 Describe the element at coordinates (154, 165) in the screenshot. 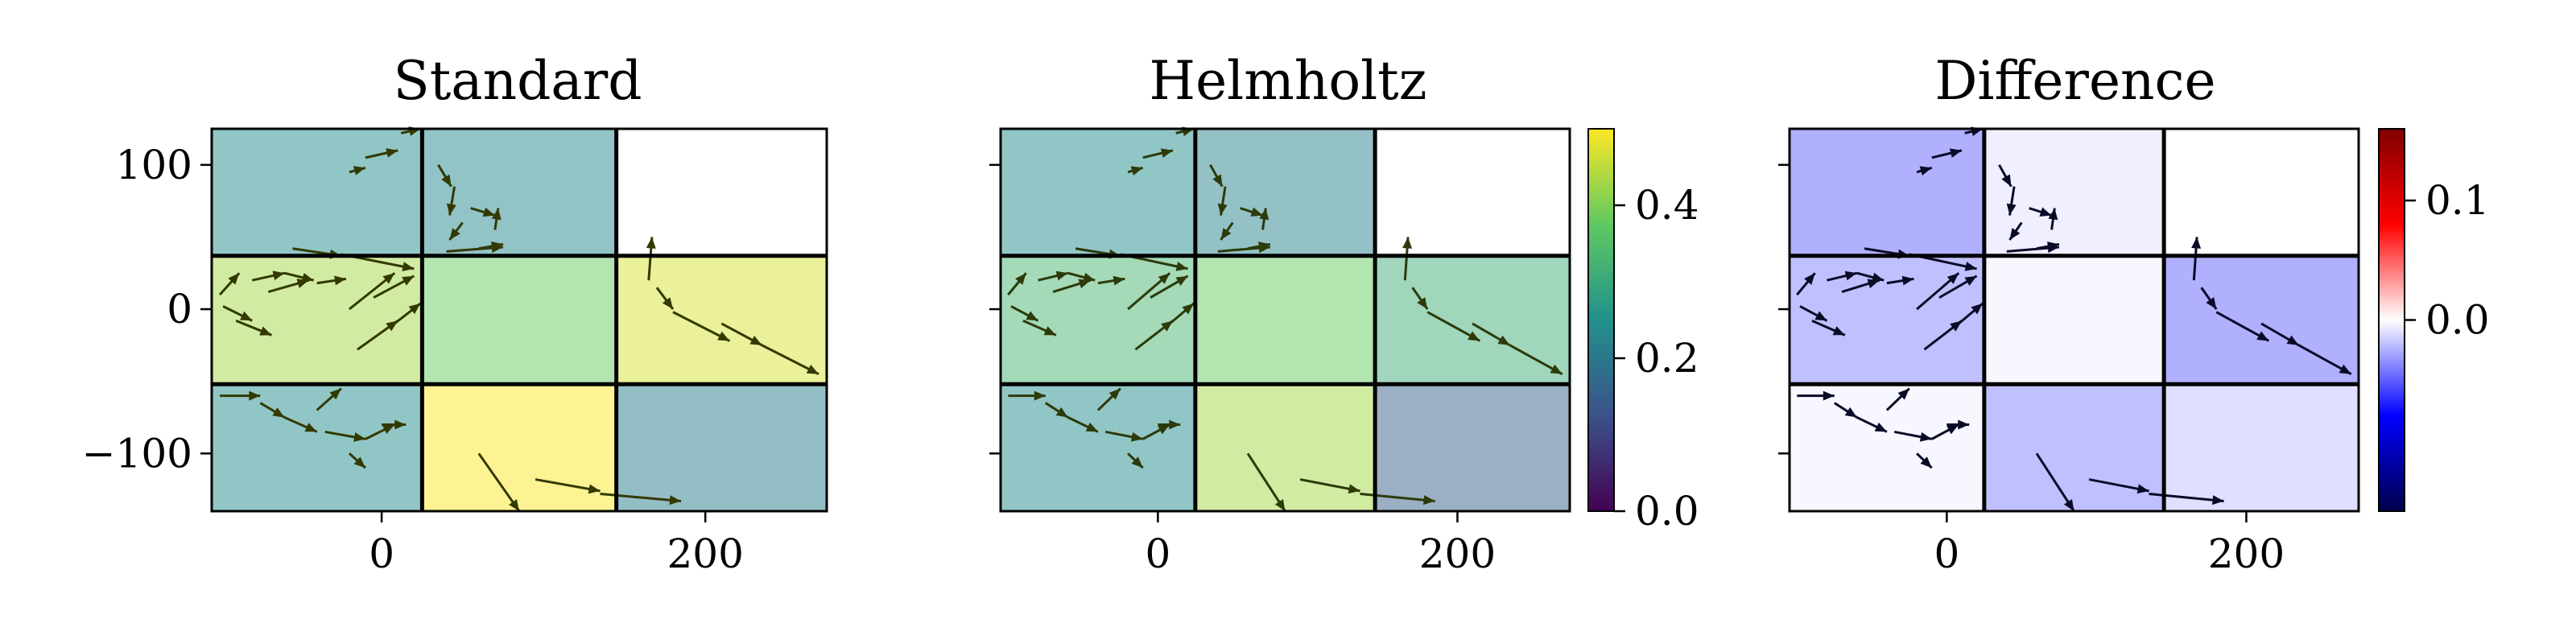

I see `y-tick-label: 100` at that location.